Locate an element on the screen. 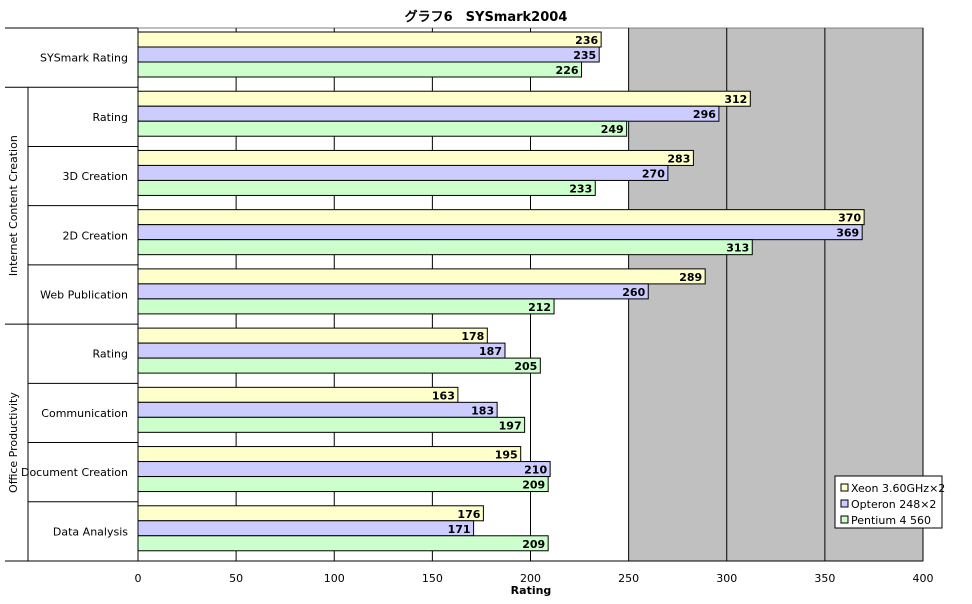 The width and height of the screenshot is (972, 604). data-label: 187 is located at coordinates (490, 351).